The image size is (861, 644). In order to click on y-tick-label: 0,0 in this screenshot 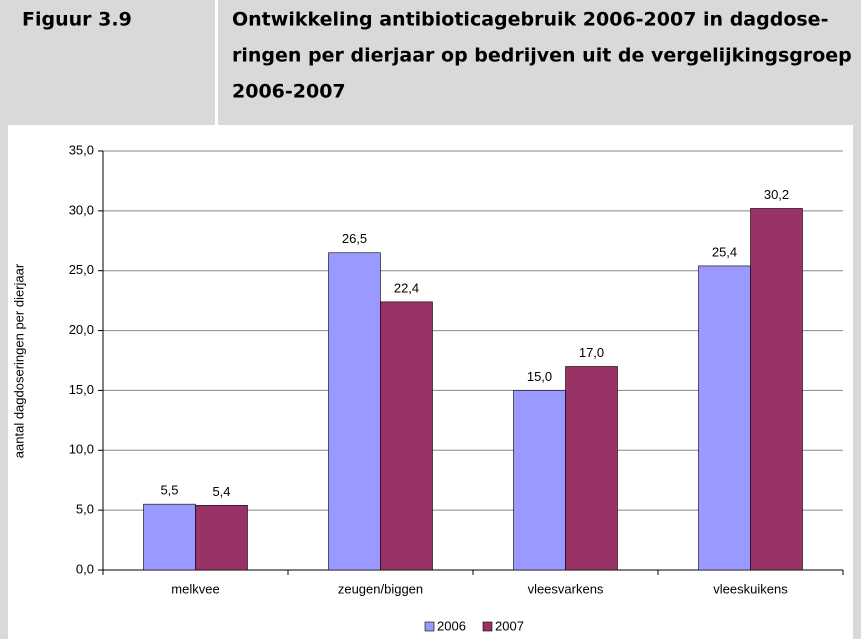, I will do `click(85, 568)`.